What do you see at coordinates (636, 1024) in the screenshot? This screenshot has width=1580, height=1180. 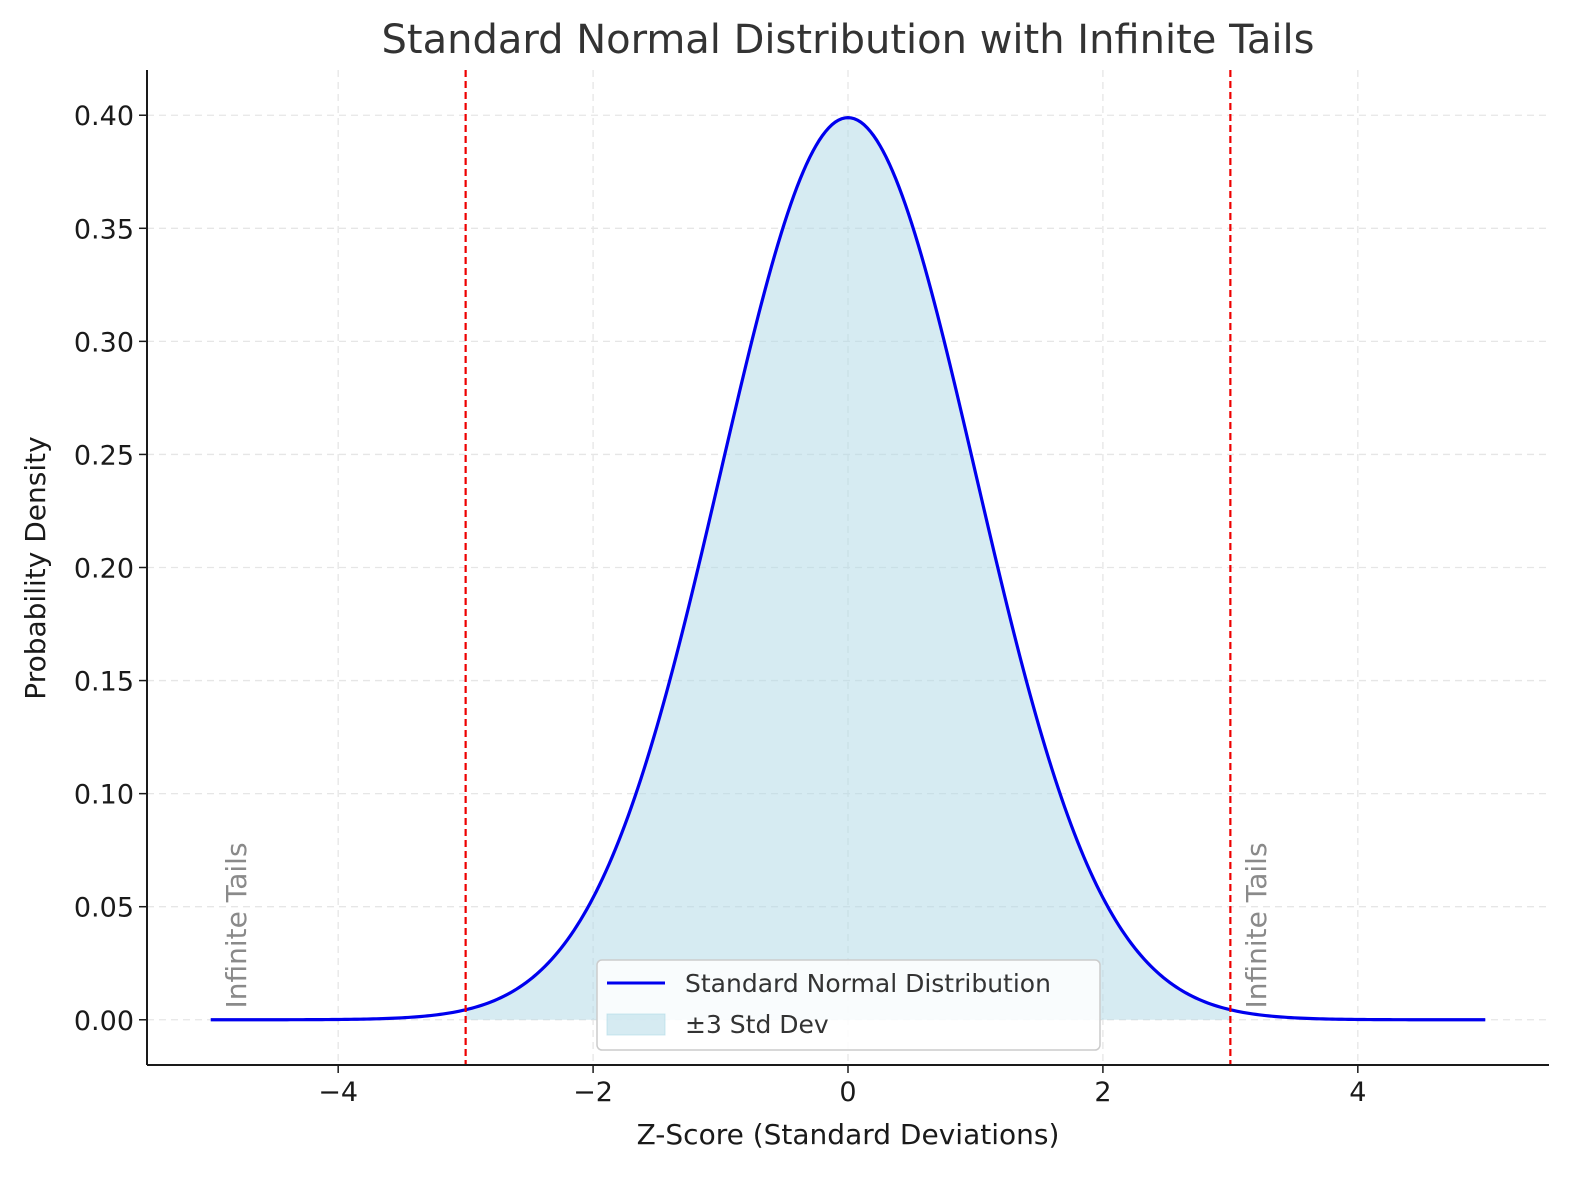 I see `legend-fill-swatch` at bounding box center [636, 1024].